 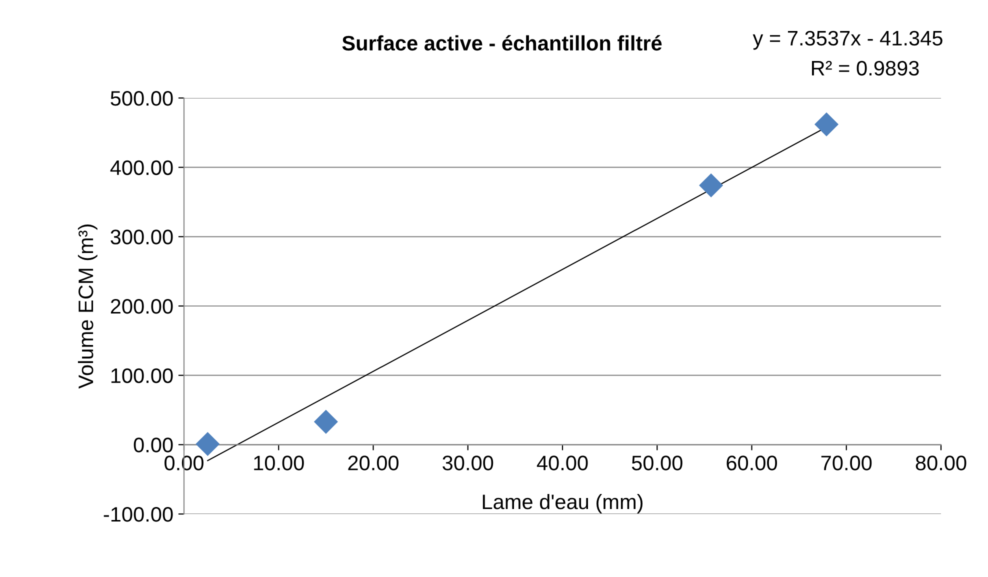 What do you see at coordinates (502, 43) in the screenshot?
I see `chart-title: Surface active - échantillon filtré` at bounding box center [502, 43].